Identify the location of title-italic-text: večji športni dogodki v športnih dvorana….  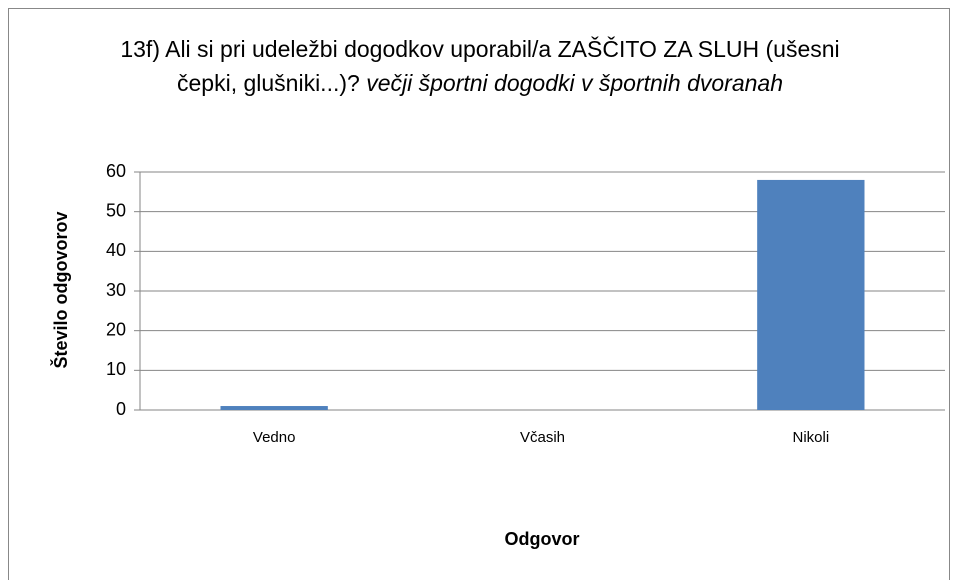
(574, 83).